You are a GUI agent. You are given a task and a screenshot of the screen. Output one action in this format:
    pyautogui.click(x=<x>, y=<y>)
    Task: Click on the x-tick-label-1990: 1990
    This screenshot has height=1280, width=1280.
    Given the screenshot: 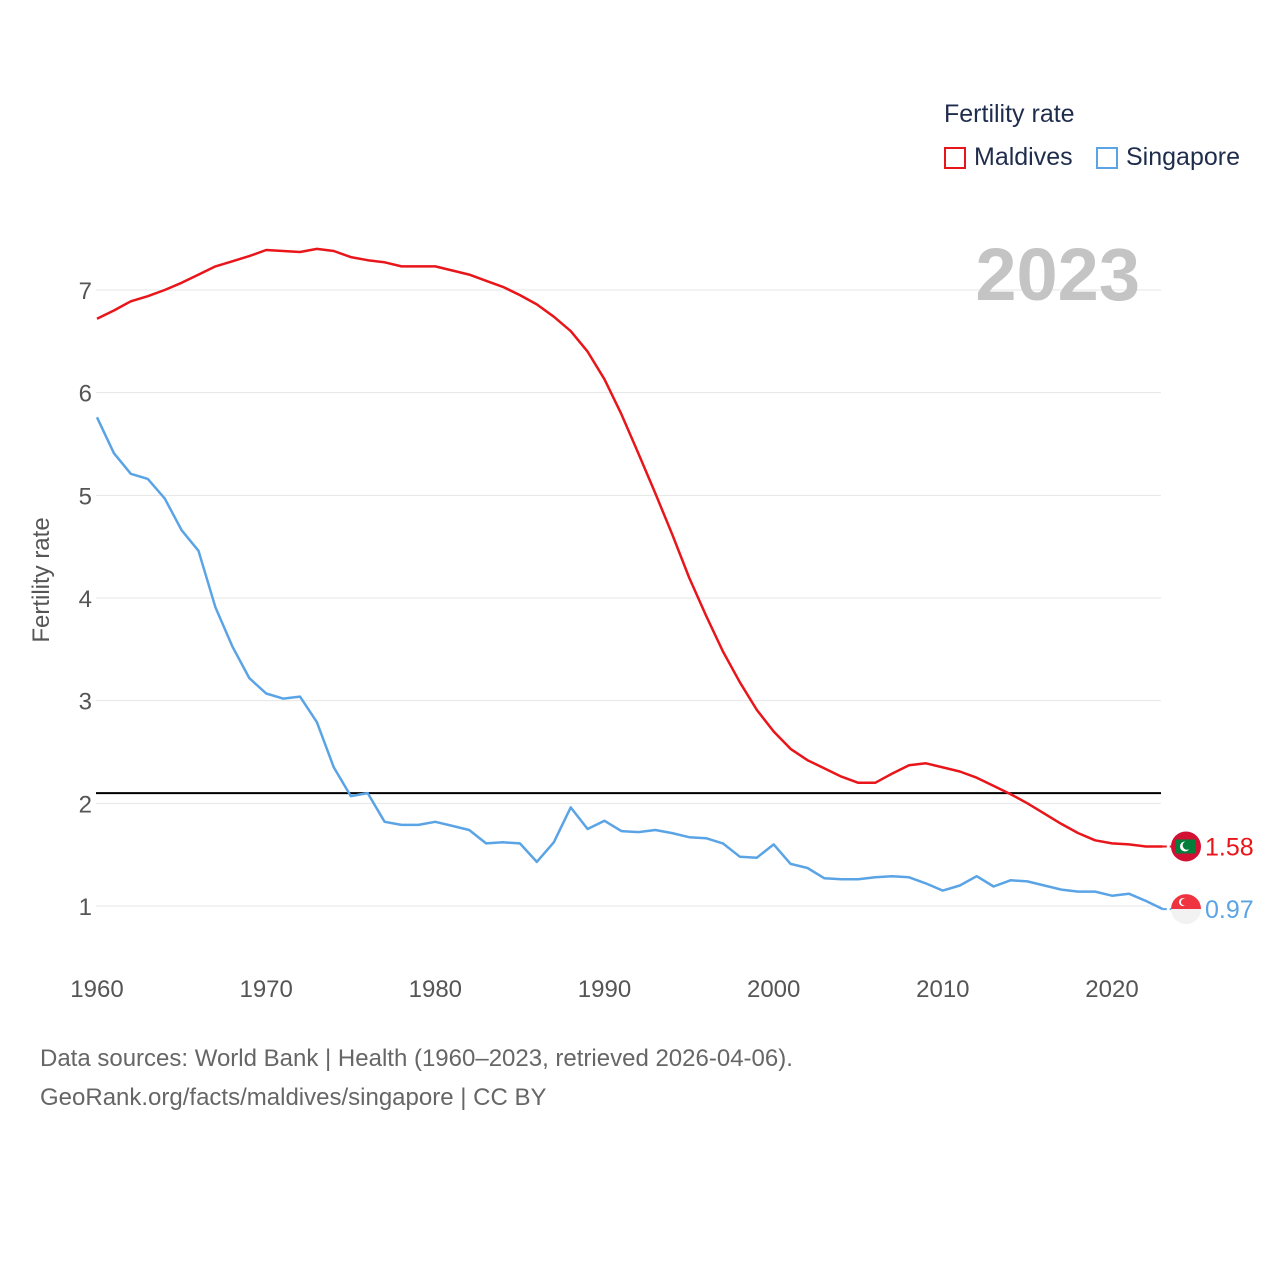 What is the action you would take?
    pyautogui.click(x=604, y=989)
    